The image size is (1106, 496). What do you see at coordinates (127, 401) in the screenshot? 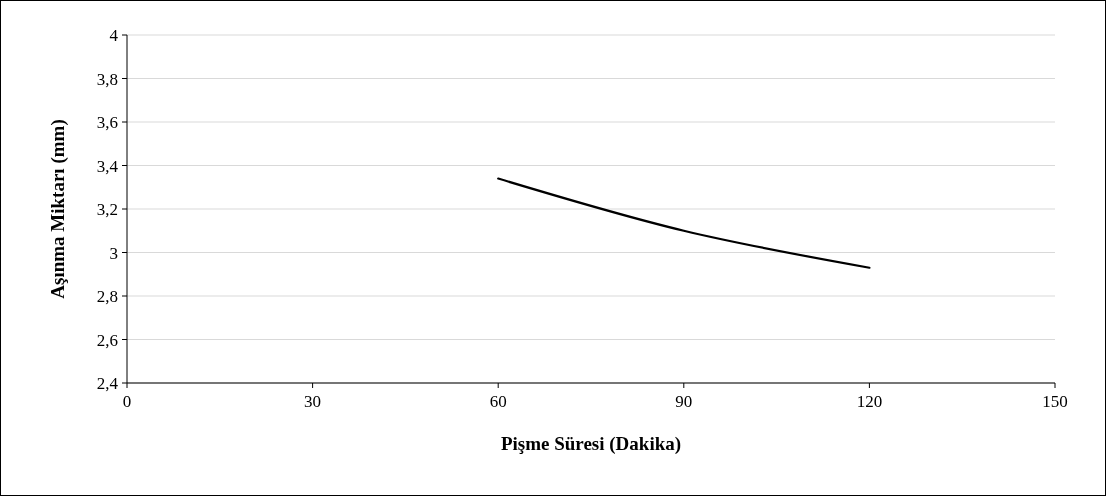
I see `x-tick-label: 0` at bounding box center [127, 401].